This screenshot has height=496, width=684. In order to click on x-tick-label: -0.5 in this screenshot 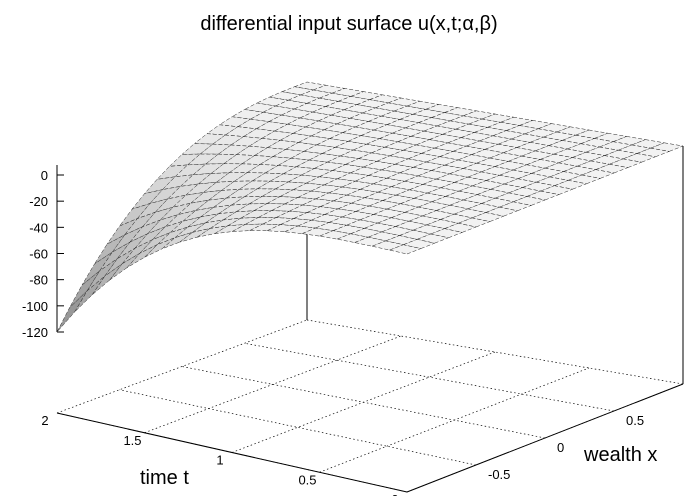, I will do `click(499, 474)`.